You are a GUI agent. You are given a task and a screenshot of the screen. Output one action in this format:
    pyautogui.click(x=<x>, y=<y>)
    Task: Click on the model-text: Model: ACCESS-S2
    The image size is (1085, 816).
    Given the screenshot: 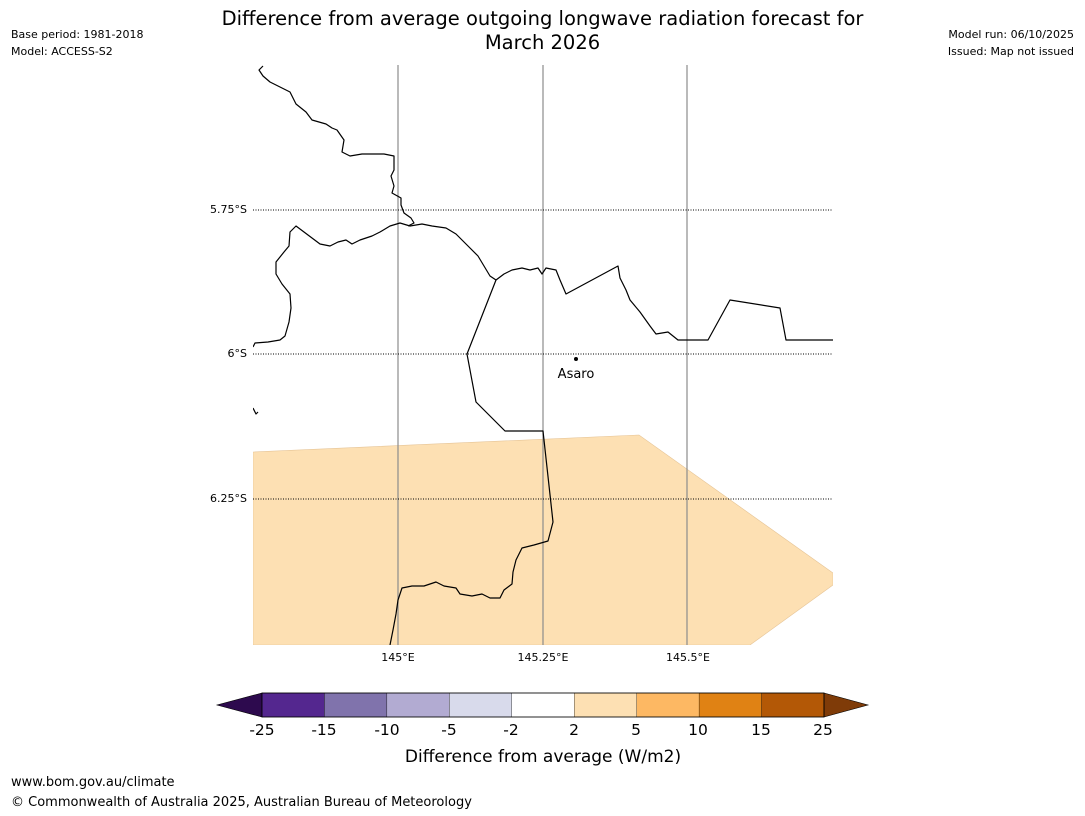 What is the action you would take?
    pyautogui.click(x=62, y=51)
    